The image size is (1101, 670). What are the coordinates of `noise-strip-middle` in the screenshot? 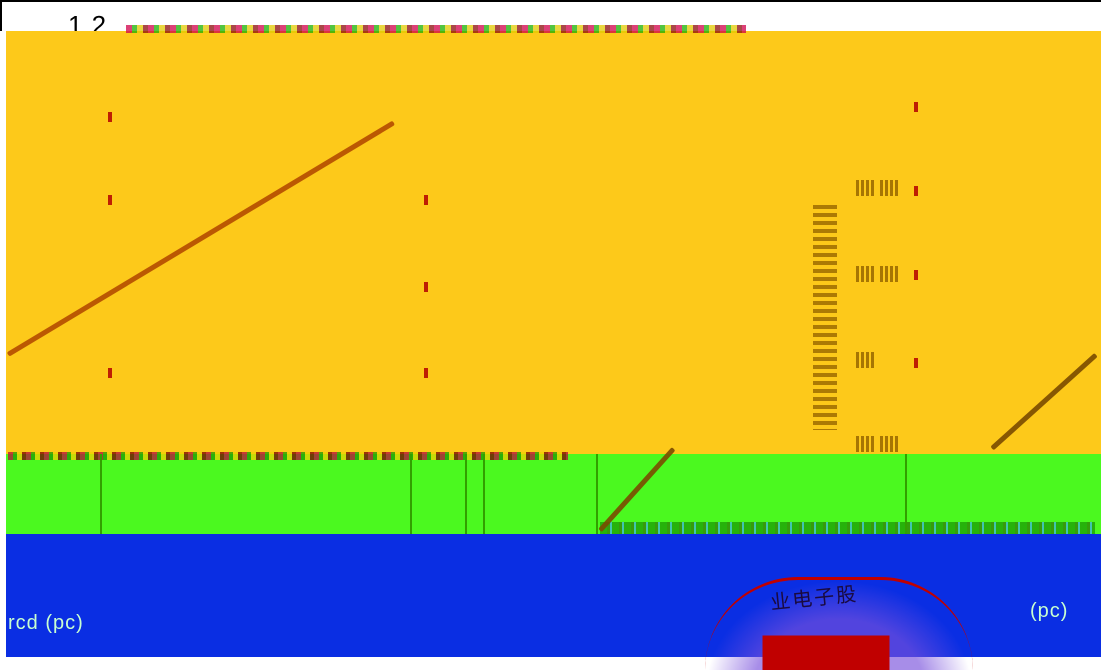 It's located at (288, 456).